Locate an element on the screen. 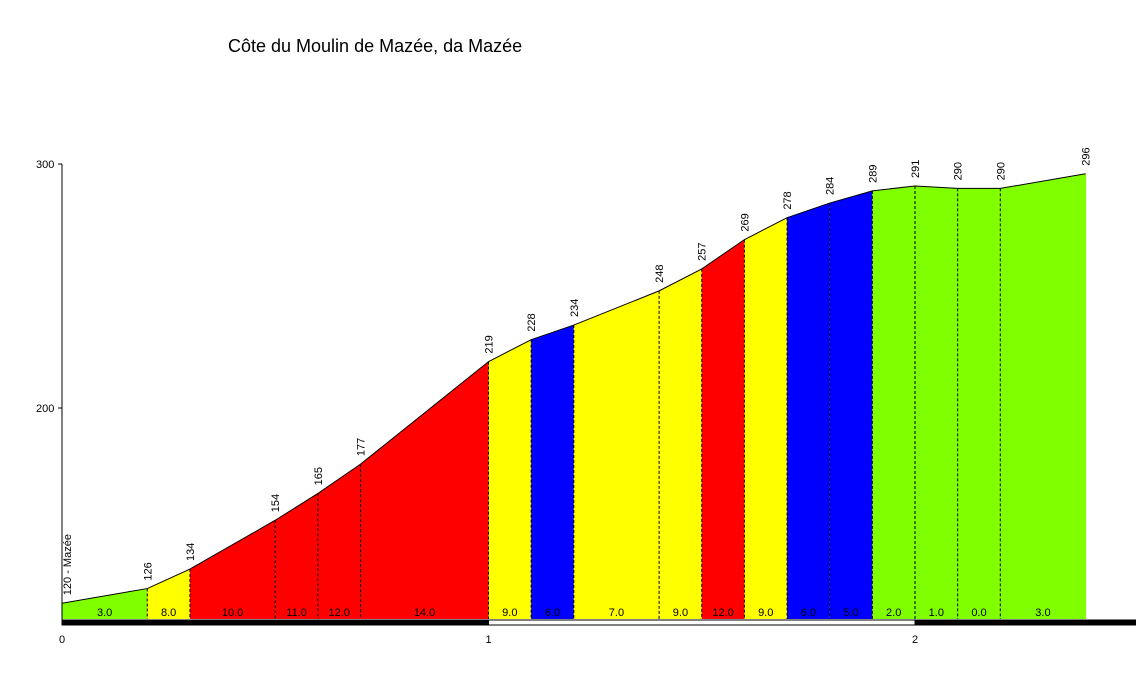  elevation-label: 296 is located at coordinates (1087, 156).